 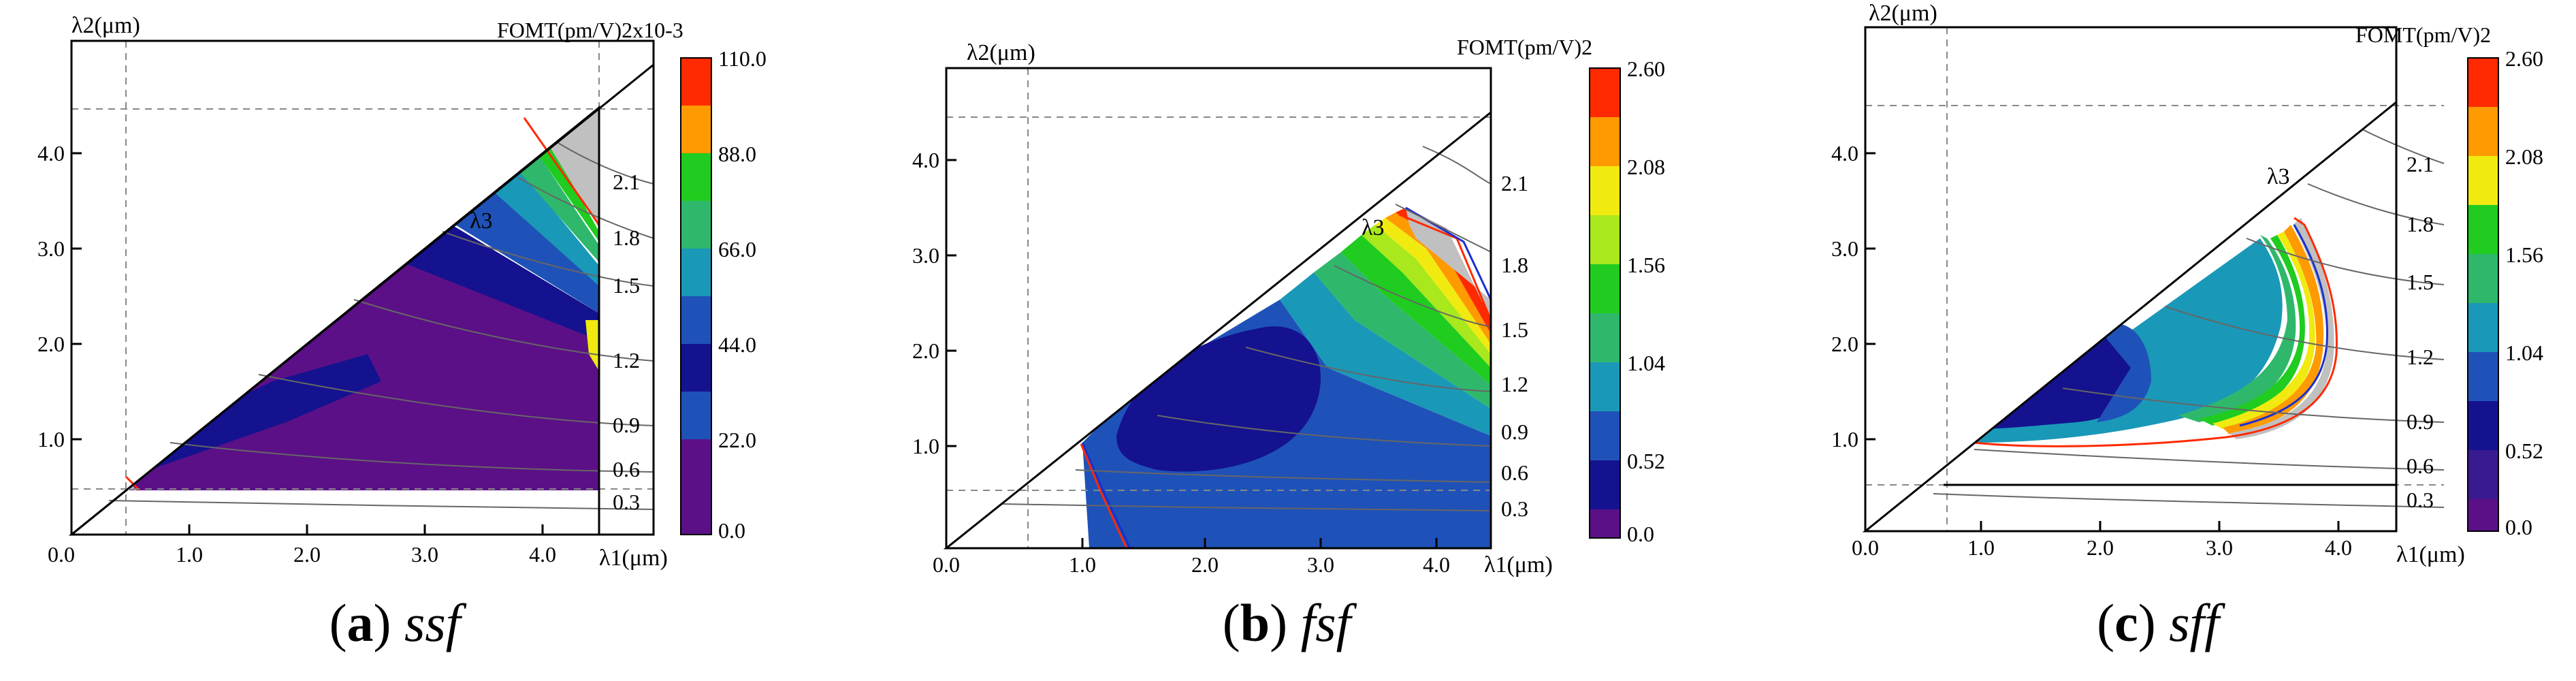 What do you see at coordinates (2376, 204) in the screenshot?
I see `panel-c-l3-1.8` at bounding box center [2376, 204].